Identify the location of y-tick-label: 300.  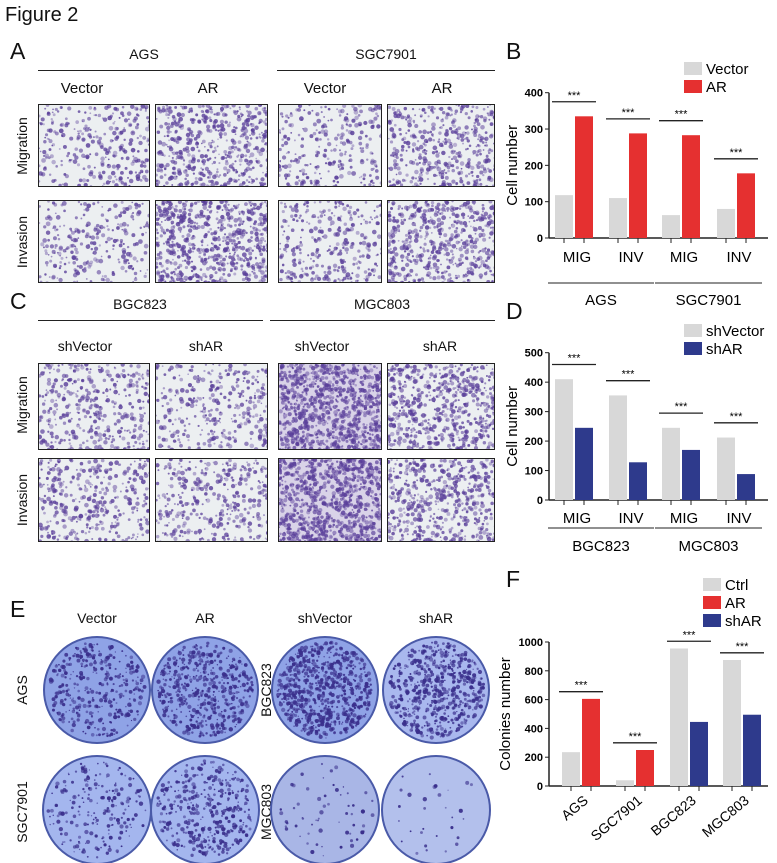
(534, 413).